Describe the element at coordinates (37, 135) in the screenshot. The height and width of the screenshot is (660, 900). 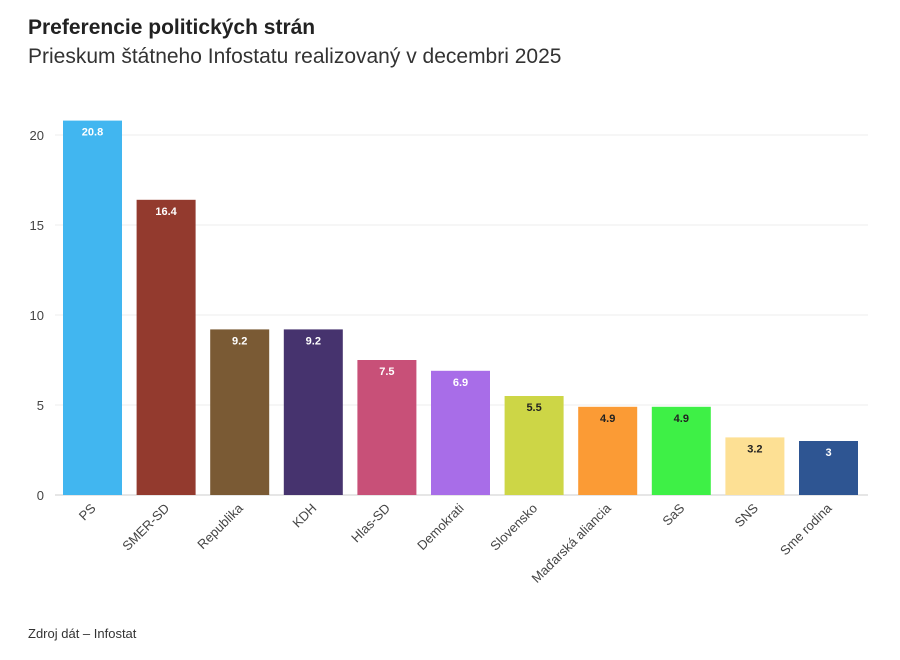
I see `y-tick-label: 20` at that location.